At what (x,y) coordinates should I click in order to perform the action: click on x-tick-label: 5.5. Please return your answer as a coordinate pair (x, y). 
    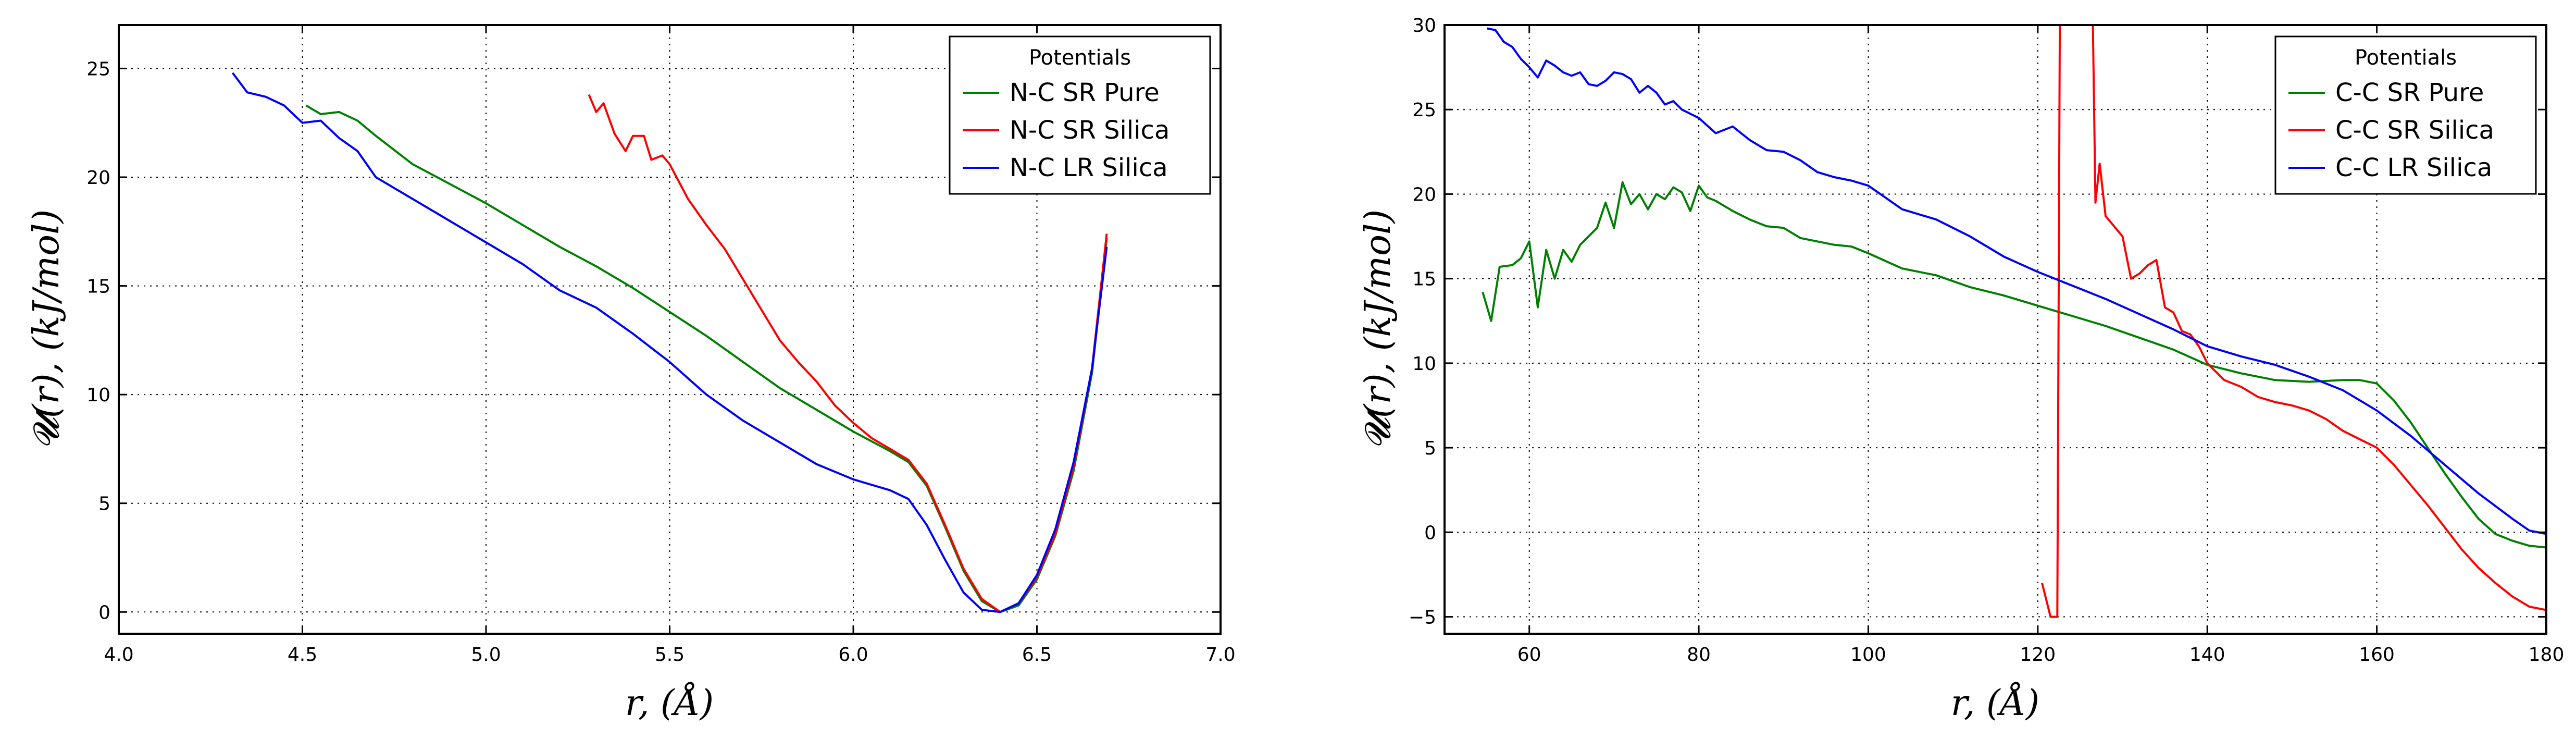
    Looking at the image, I should click on (670, 655).